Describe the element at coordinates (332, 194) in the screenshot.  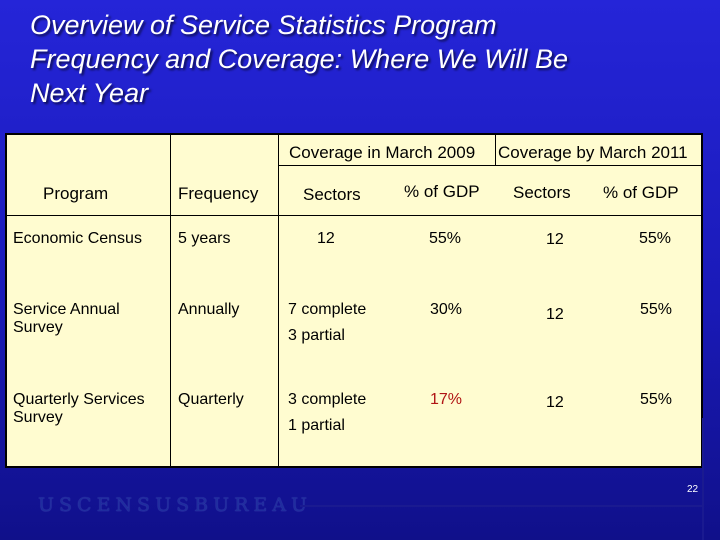
I see `header-sectors-2009: Sectors` at that location.